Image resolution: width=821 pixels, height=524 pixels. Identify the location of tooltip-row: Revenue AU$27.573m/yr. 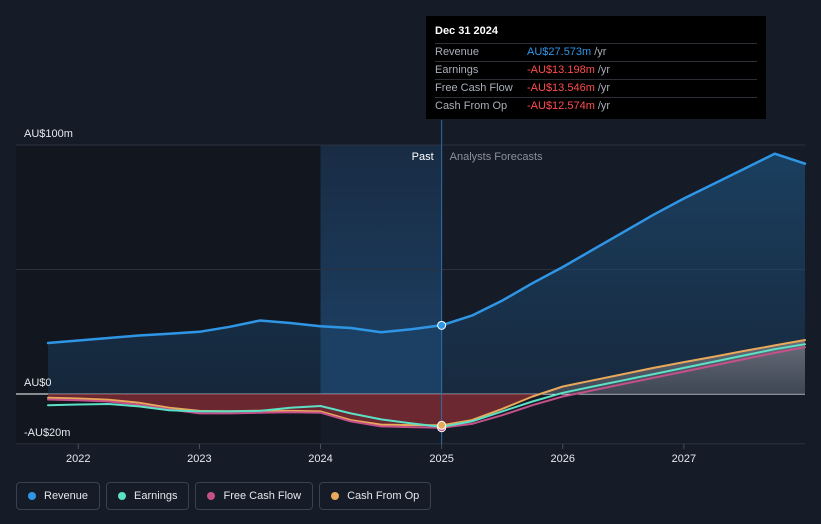
(596, 52).